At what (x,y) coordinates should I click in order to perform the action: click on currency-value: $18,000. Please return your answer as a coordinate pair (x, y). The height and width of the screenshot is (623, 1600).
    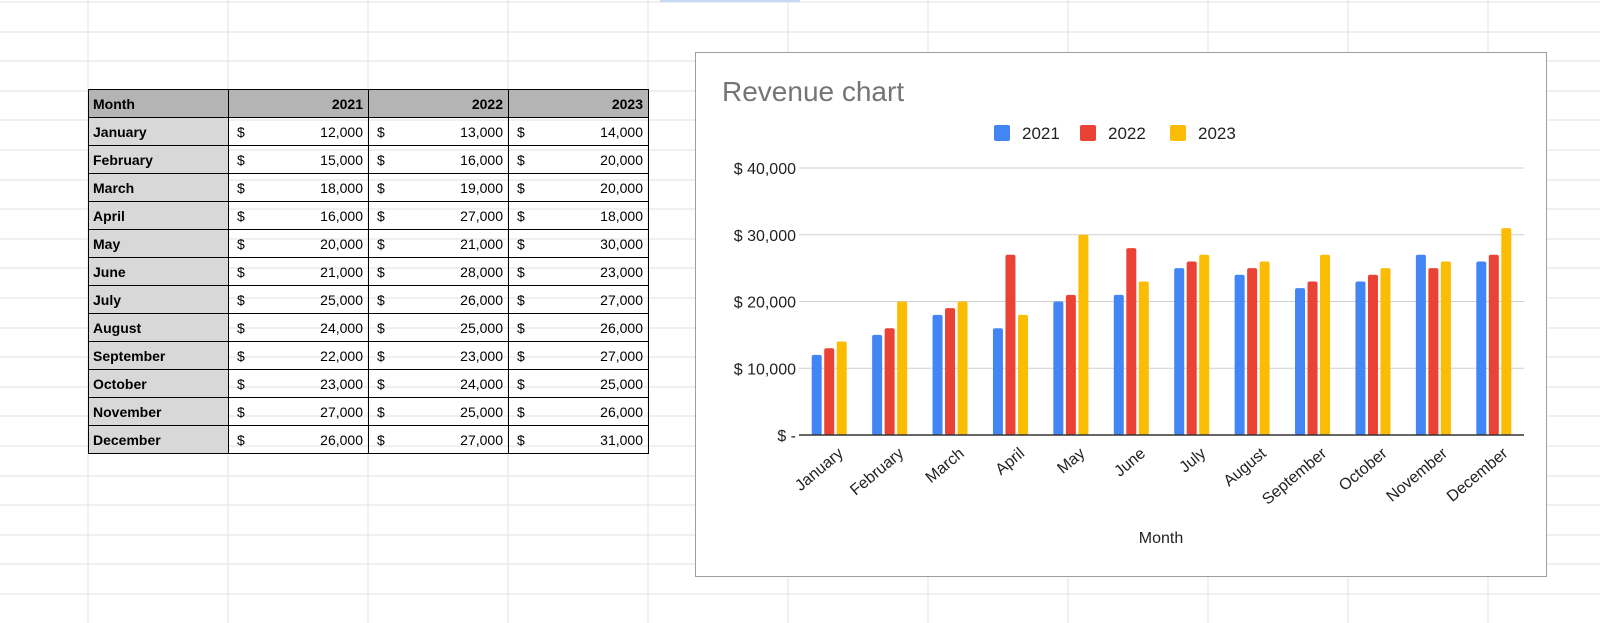
    Looking at the image, I should click on (579, 216).